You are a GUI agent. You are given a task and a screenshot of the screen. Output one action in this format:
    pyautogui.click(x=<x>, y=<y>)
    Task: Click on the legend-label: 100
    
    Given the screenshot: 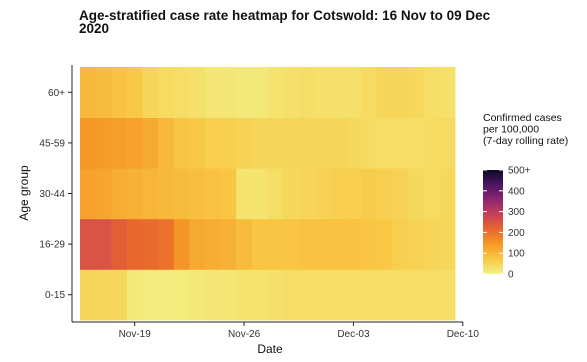 What is the action you would take?
    pyautogui.click(x=516, y=254)
    